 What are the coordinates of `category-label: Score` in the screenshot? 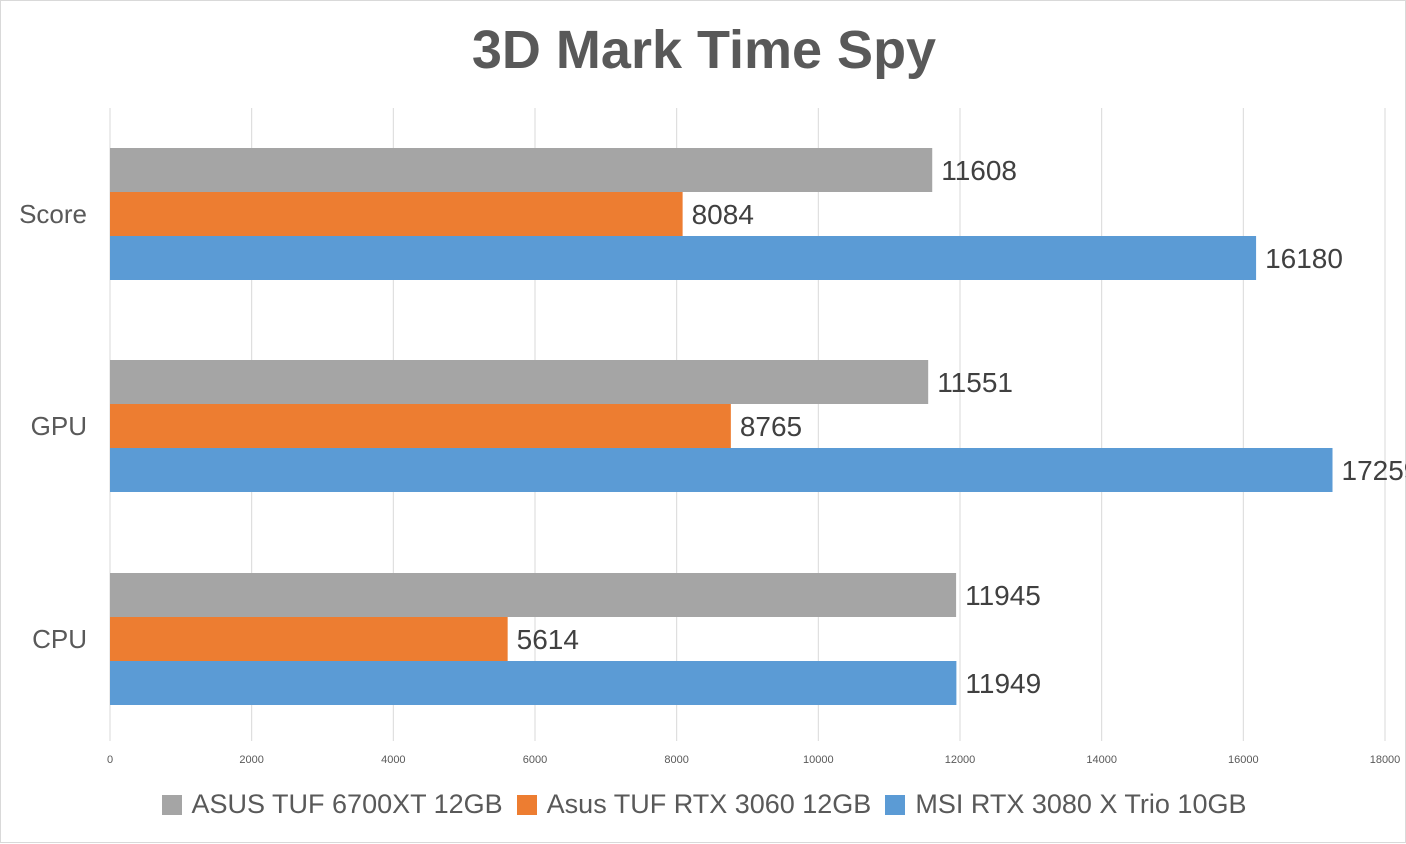 It's located at (53, 214).